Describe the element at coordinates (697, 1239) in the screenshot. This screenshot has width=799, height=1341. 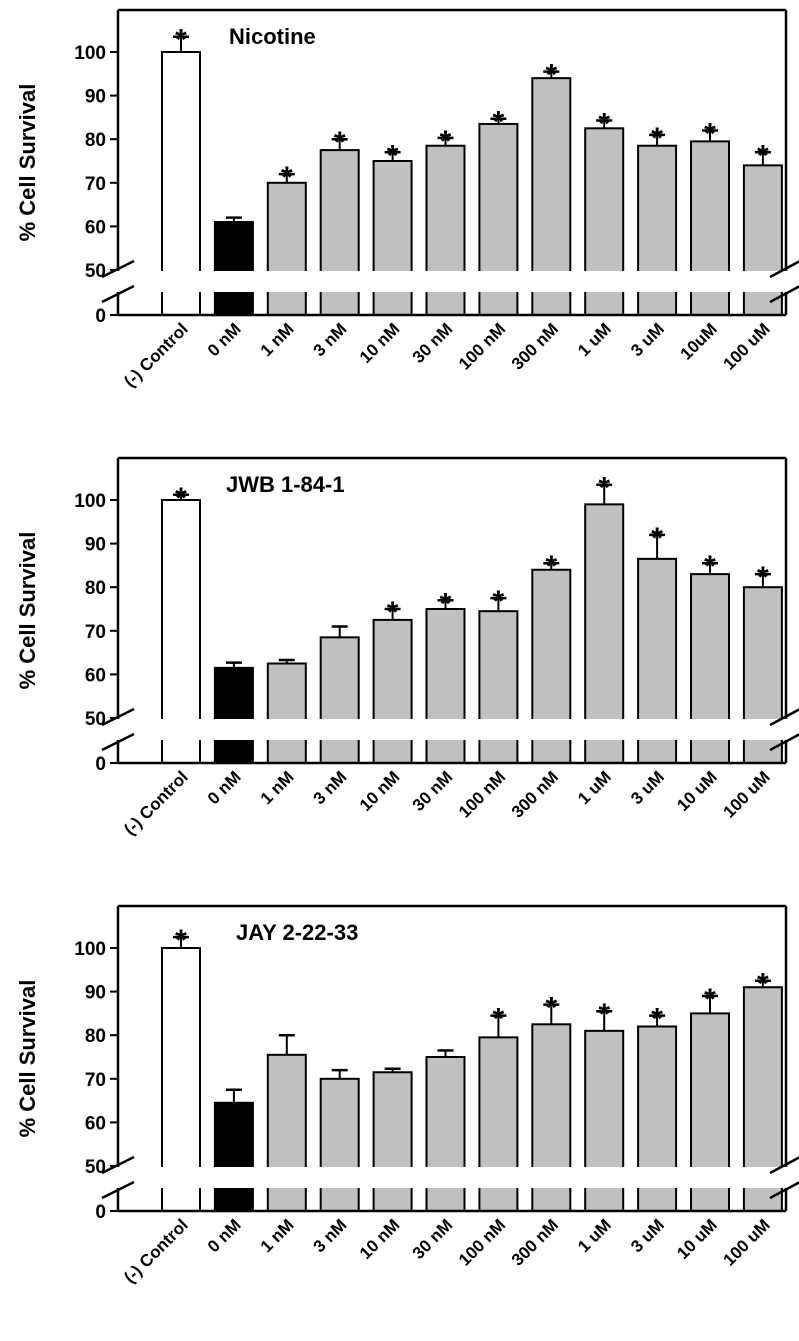
I see `x-tick-label-10-um: 10 uM` at that location.